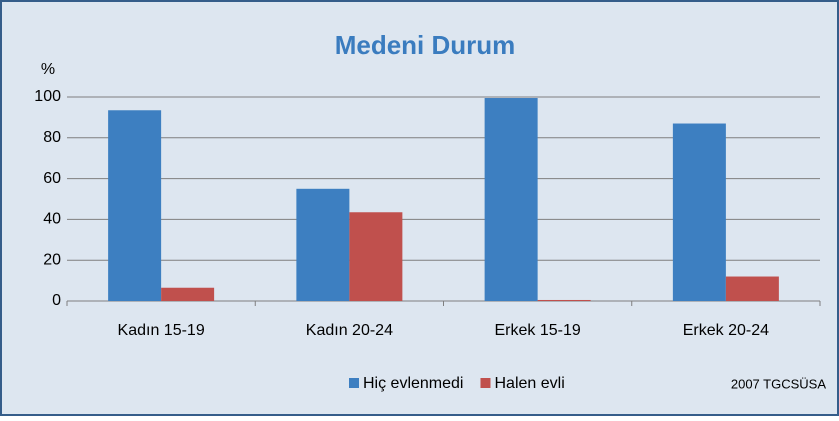 The height and width of the screenshot is (421, 839). Describe the element at coordinates (56, 300) in the screenshot. I see `y-tick-label: 0` at that location.